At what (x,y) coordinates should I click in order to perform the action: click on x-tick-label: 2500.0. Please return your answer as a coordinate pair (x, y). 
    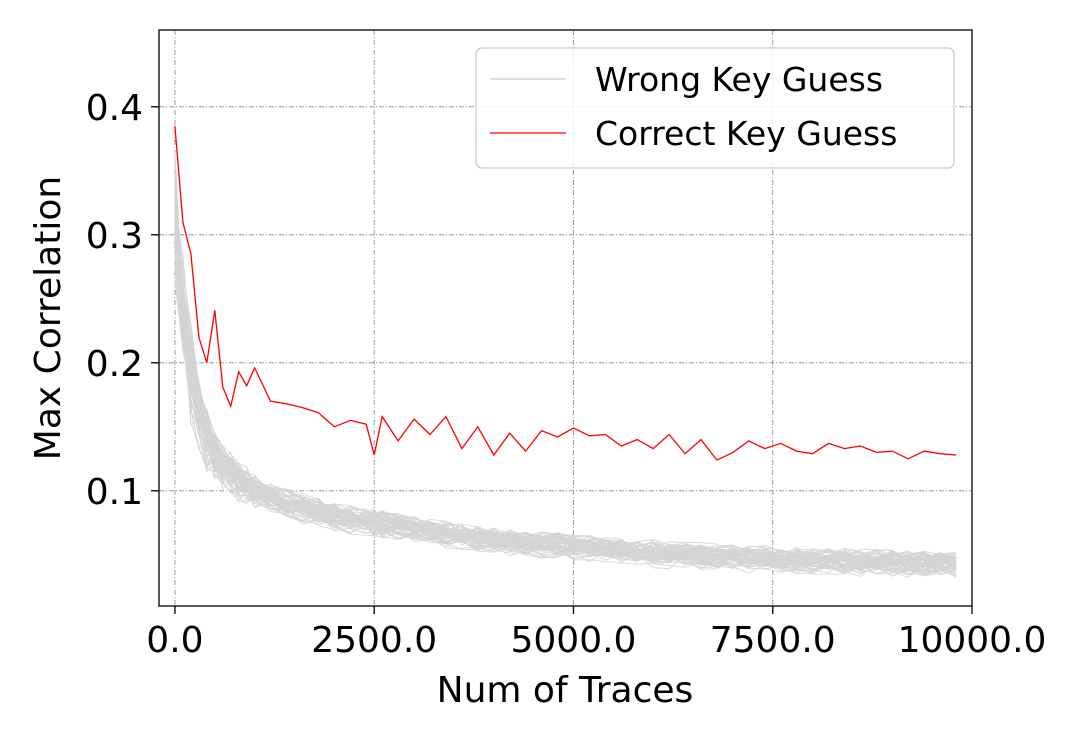
    Looking at the image, I should click on (374, 640).